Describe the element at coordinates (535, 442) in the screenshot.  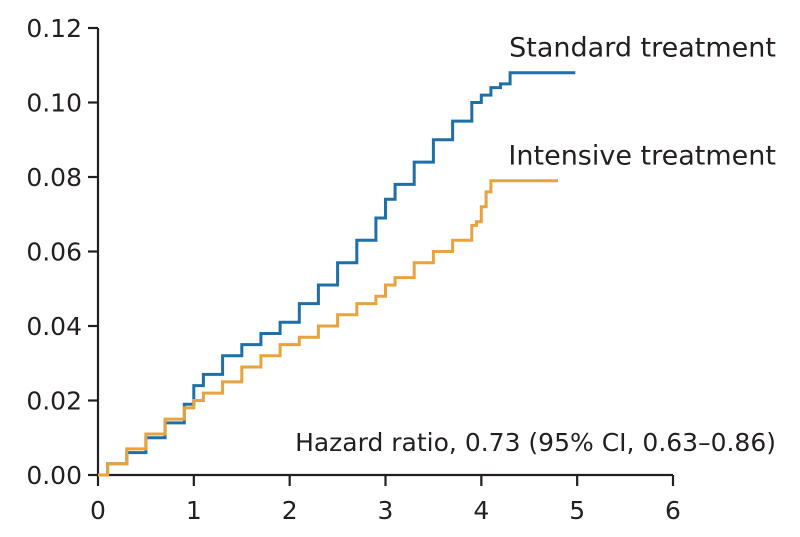
I see `hazard-ratio-annotation: Hazard ratio, 0.73 (95% CI, 0.63–0.86)` at that location.